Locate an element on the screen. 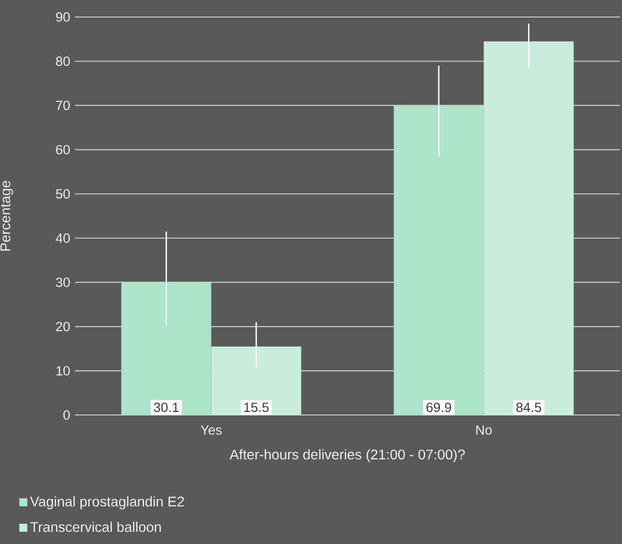 The height and width of the screenshot is (544, 622). data-label: 84.5 is located at coordinates (529, 407).